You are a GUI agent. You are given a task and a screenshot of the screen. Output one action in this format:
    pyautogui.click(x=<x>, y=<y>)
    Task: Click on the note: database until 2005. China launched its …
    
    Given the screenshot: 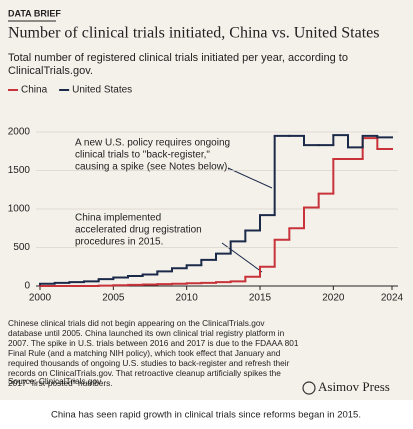 What is the action you would take?
    pyautogui.click(x=146, y=333)
    